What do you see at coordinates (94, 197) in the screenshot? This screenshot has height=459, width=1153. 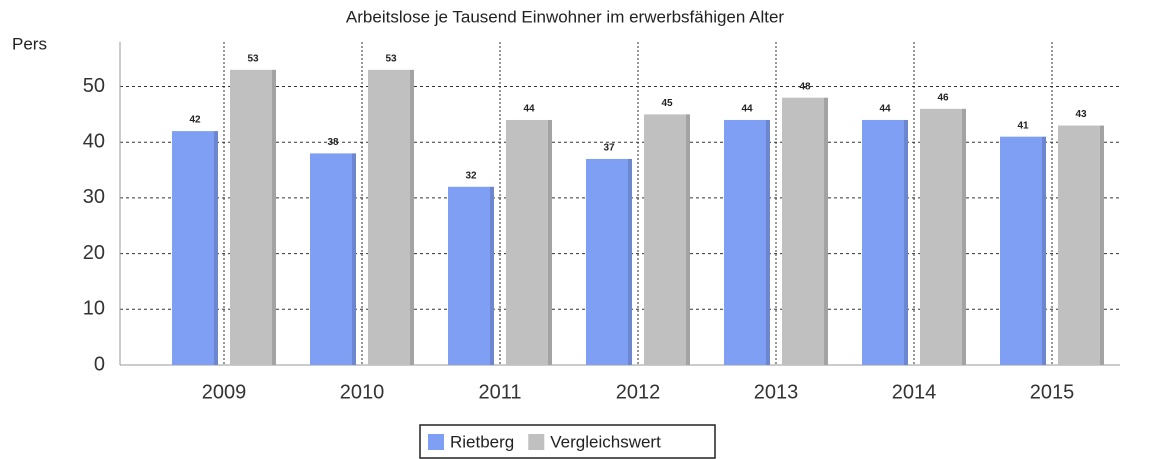 I see `y-tick-label: 30` at bounding box center [94, 197].